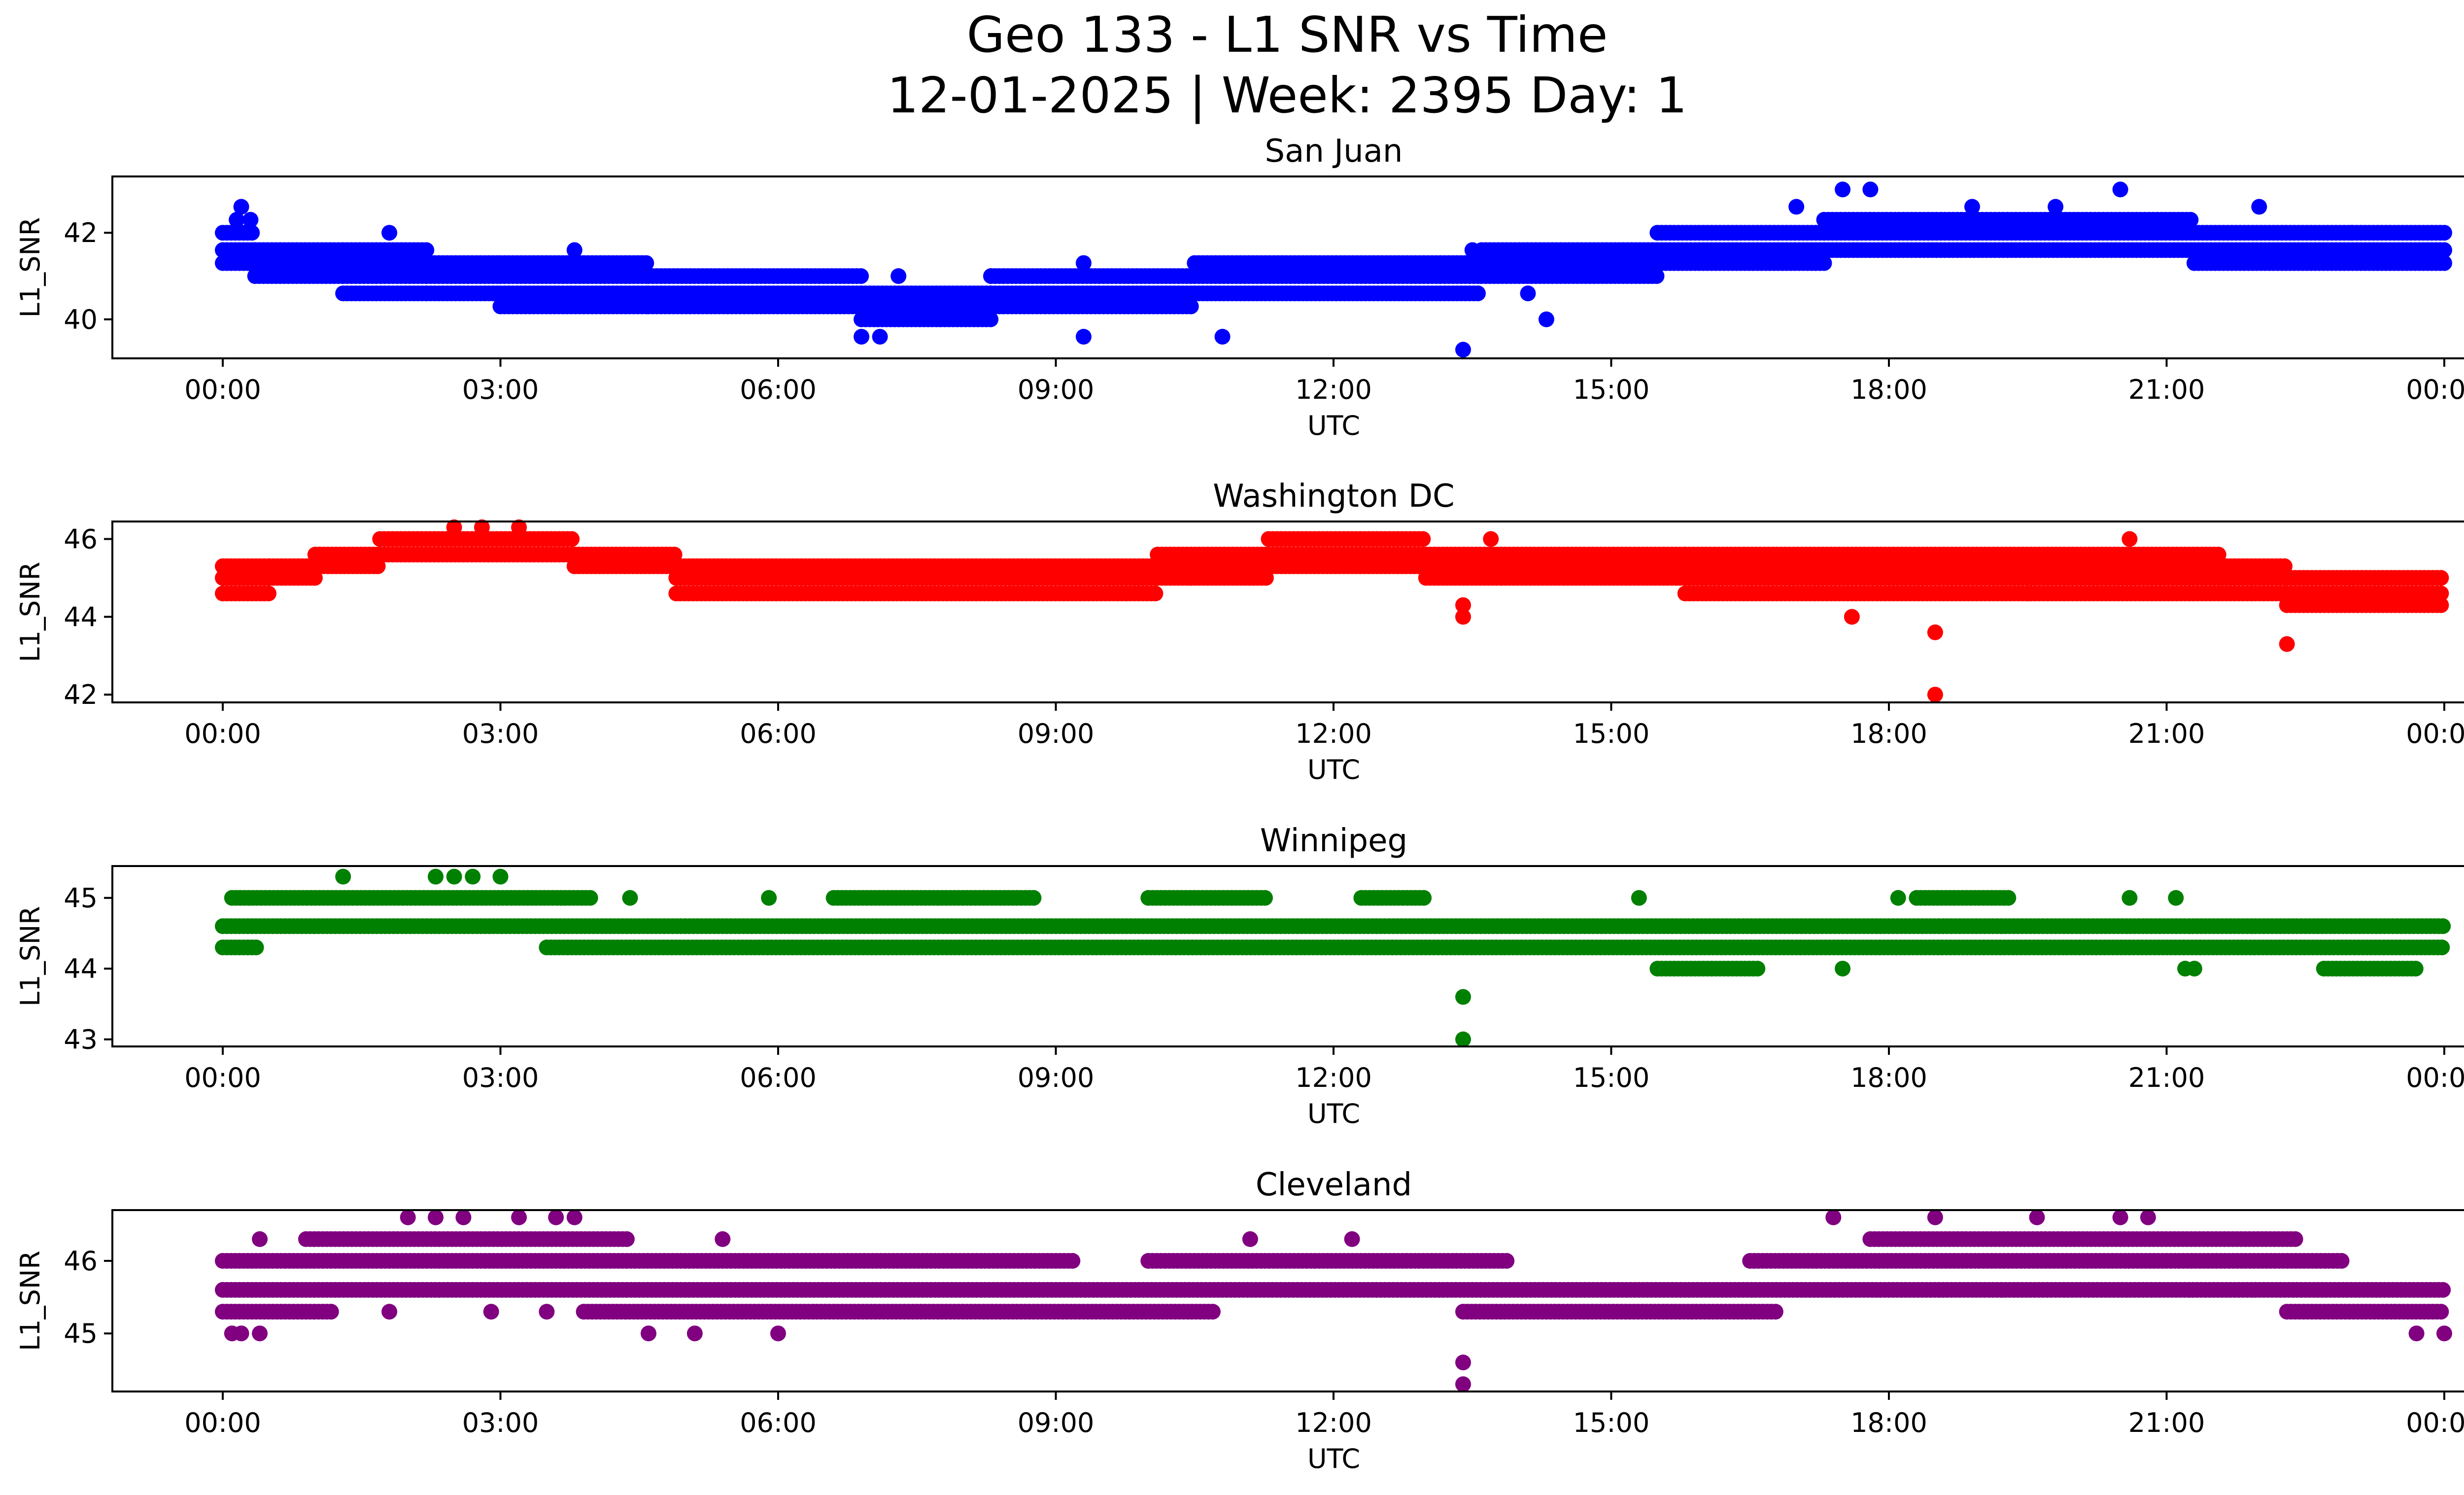 Image resolution: width=2464 pixels, height=1495 pixels. I want to click on x-tick-label-san-juan-2: 06:00, so click(778, 389).